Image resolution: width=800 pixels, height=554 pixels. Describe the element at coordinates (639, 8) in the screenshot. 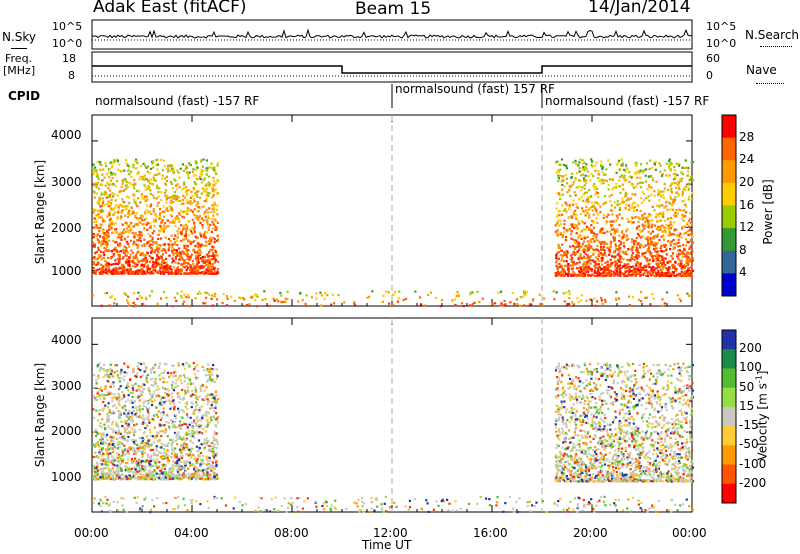

I see `date-title: 14/Jan/2014` at that location.